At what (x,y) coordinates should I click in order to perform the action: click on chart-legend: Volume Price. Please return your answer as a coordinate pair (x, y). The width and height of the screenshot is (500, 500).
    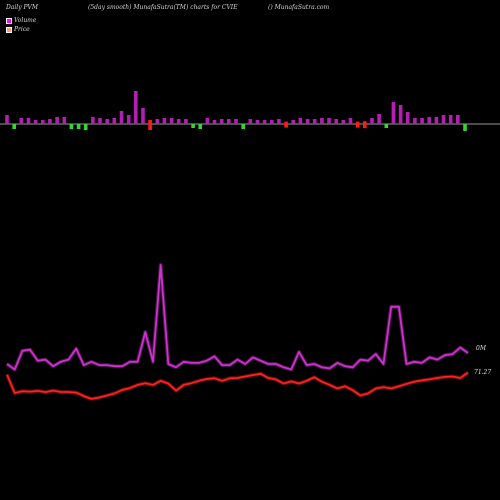
    Looking at the image, I should click on (21, 25).